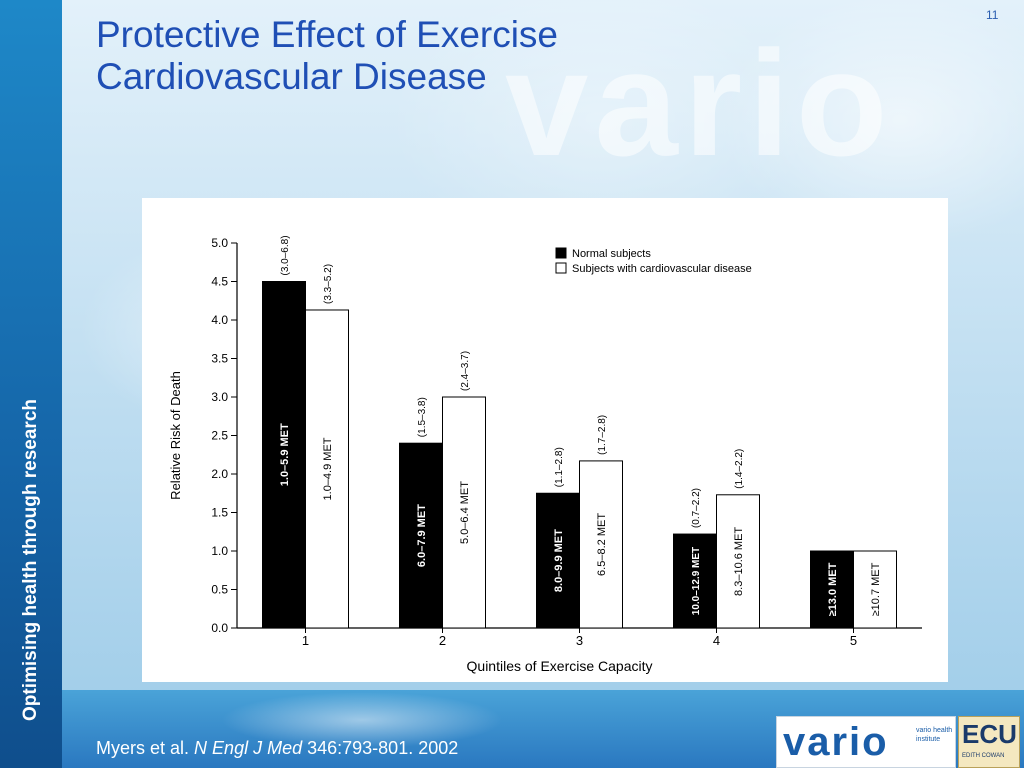  I want to click on bar-ci-label: (3.3–5.2), so click(328, 284).